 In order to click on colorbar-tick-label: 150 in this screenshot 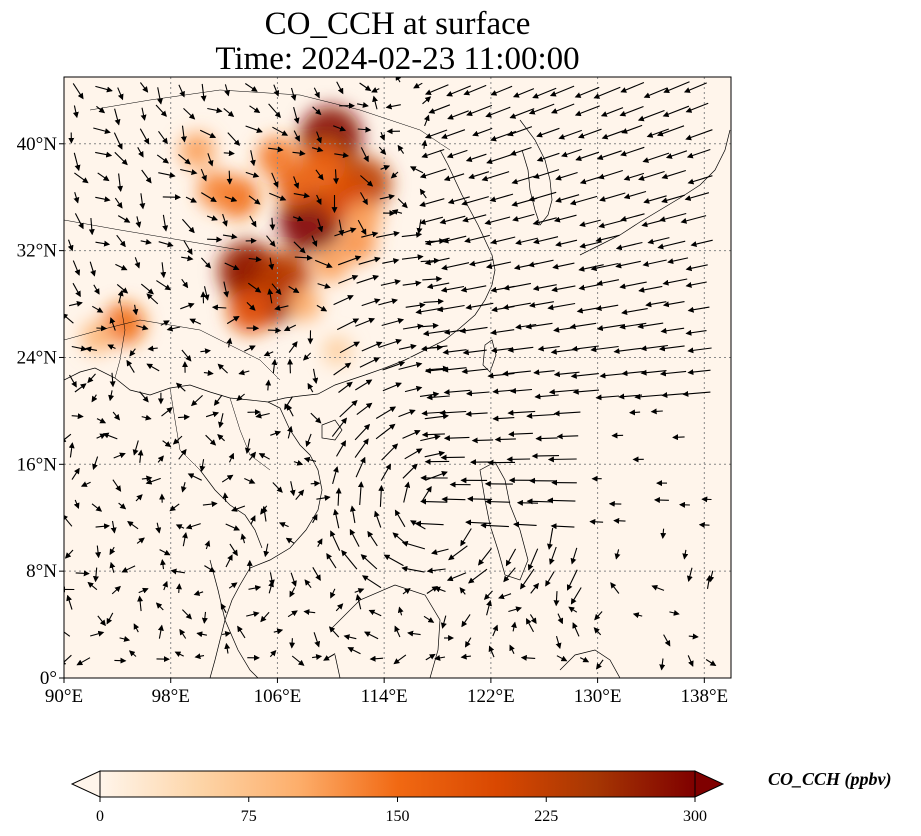, I will do `click(398, 816)`.